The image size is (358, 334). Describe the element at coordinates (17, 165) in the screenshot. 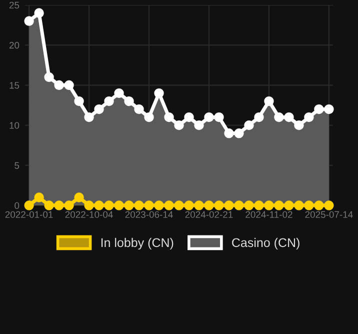

I see `y-tick-label: 5` at that location.